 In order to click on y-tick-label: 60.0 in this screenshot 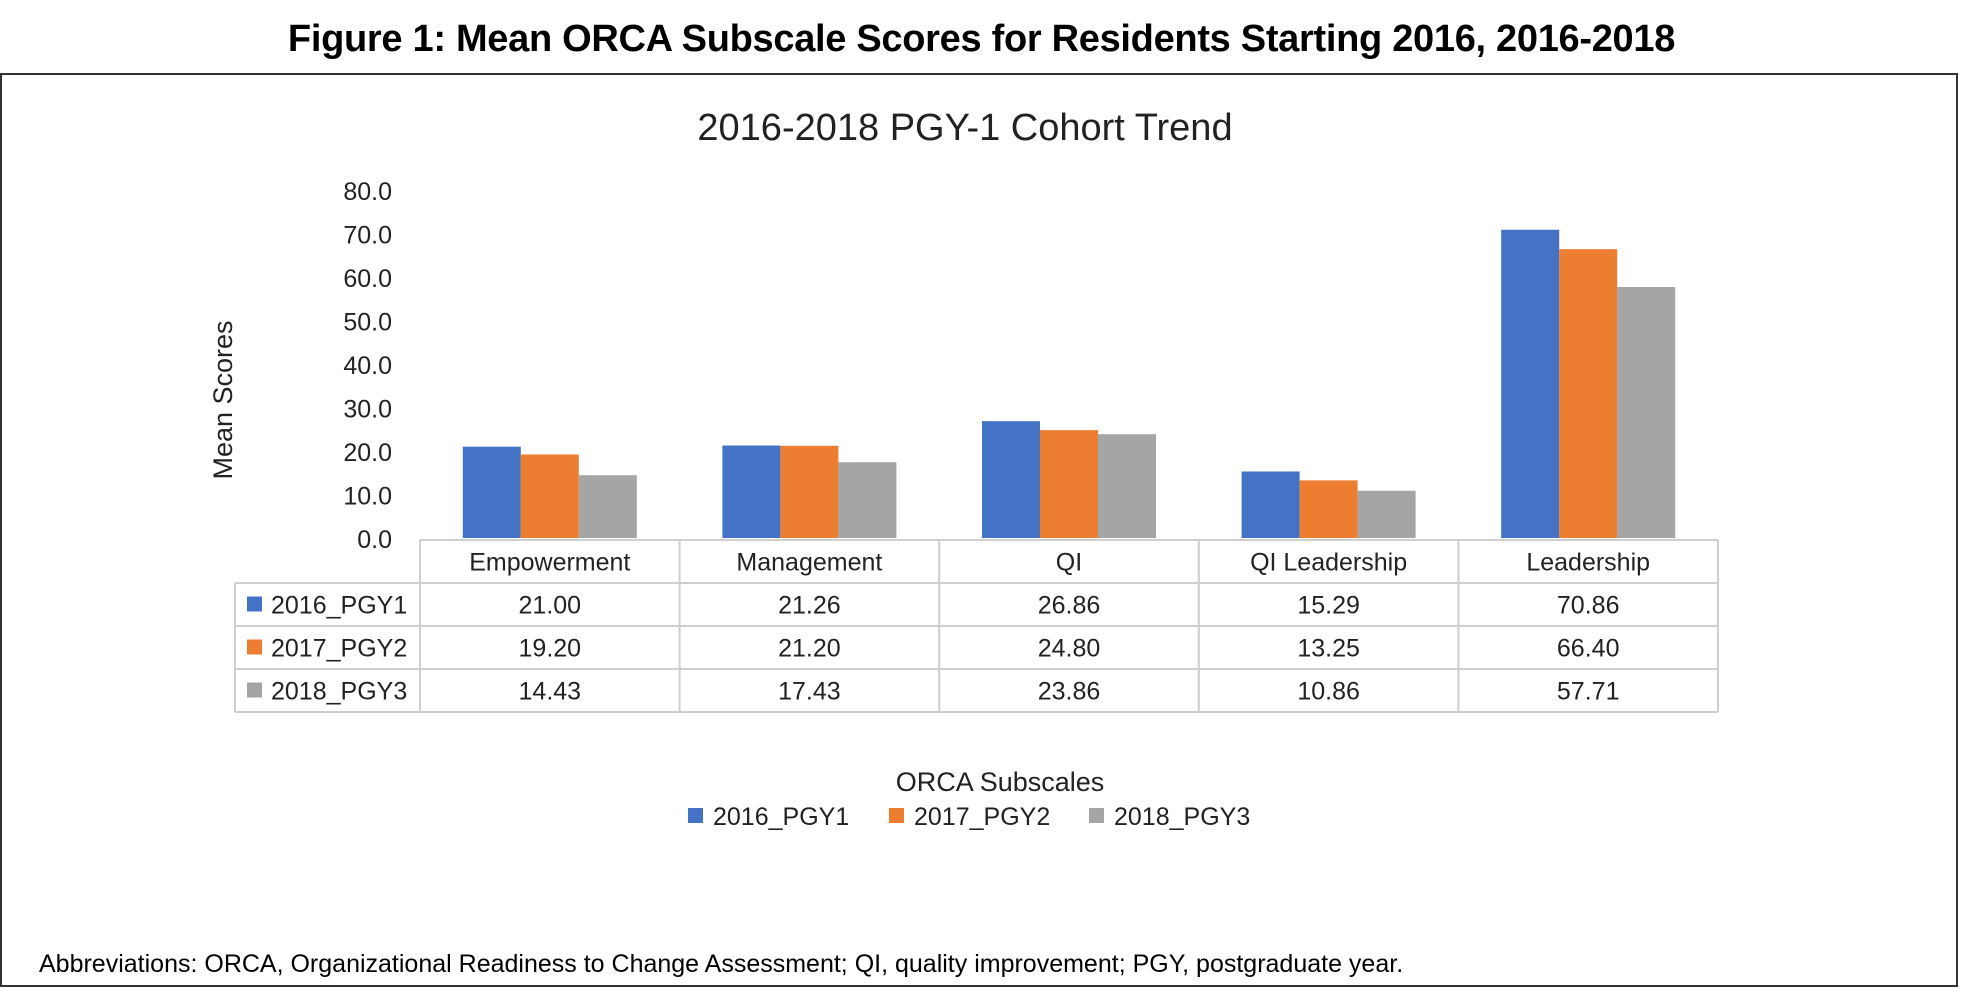, I will do `click(367, 279)`.